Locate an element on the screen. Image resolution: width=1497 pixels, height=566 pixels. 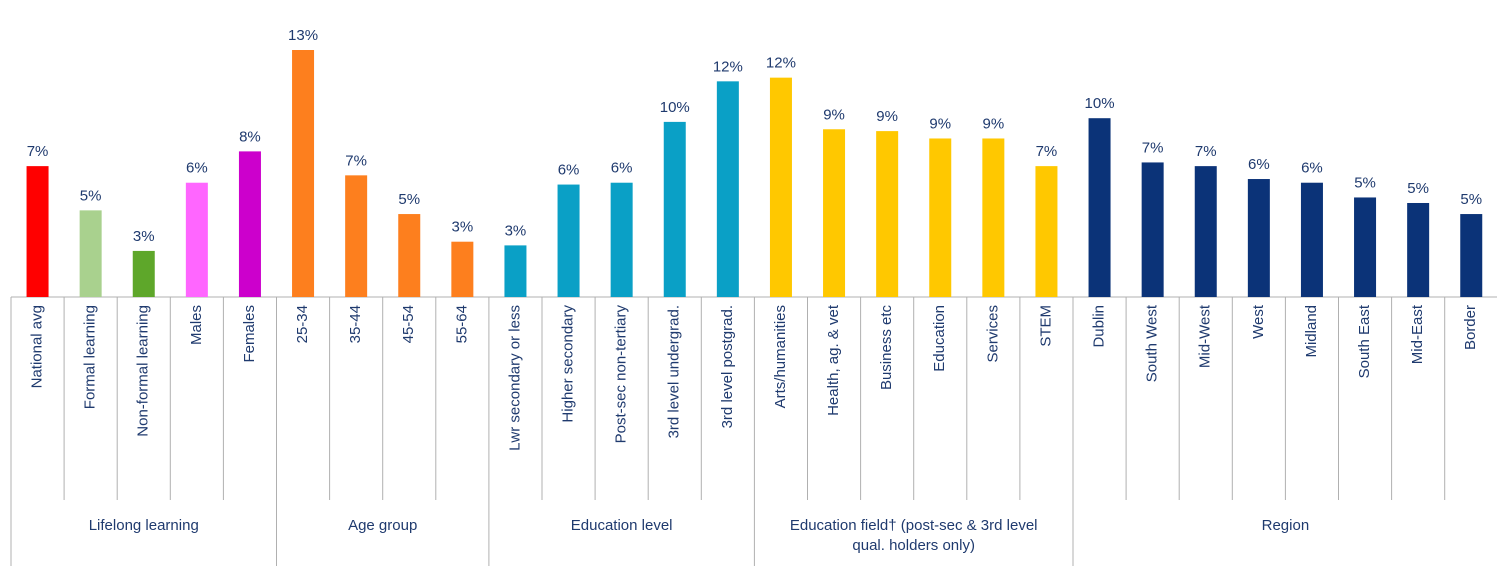
x-tick-label: Border is located at coordinates (1470, 327).